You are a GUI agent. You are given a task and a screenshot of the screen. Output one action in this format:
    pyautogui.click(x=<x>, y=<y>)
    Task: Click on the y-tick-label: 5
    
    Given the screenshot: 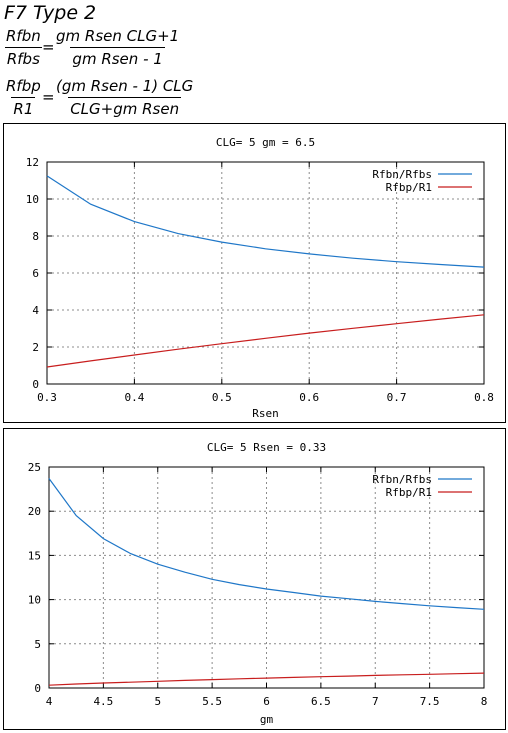 What is the action you would take?
    pyautogui.click(x=37, y=644)
    